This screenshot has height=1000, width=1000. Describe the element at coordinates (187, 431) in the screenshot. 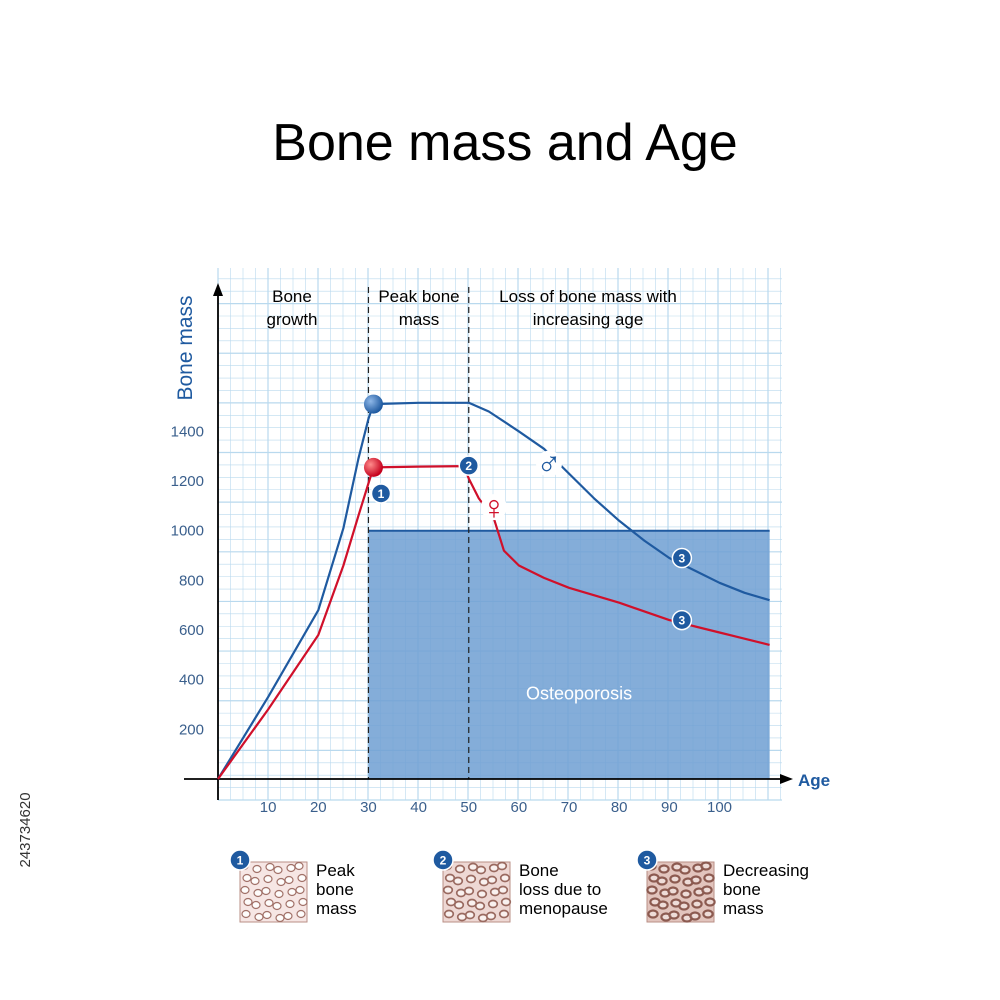

I see `y-tick-label: 1400` at that location.